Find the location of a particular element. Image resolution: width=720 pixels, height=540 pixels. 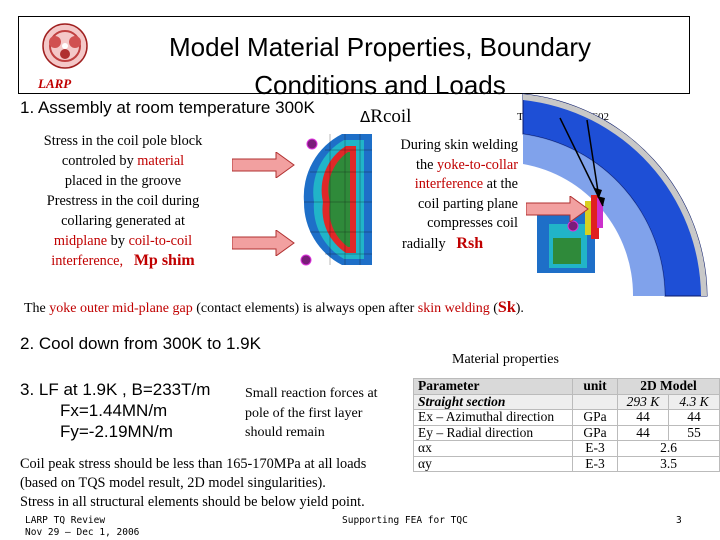

delta-symbol: Δ is located at coordinates (365, 117).